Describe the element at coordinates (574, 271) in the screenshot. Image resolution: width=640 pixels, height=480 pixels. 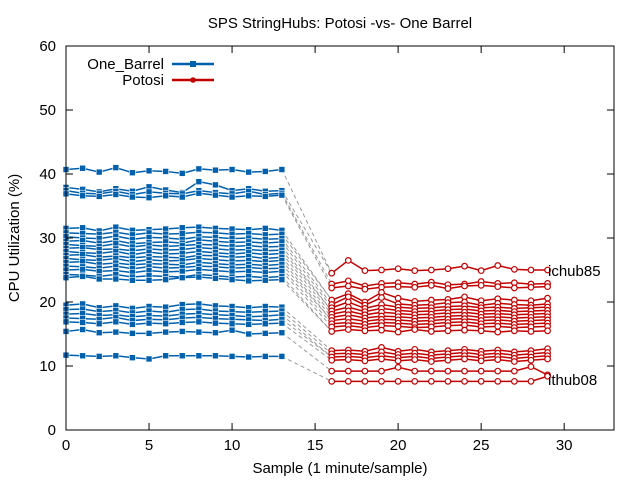
I see `annotation-ichub85: ichub85` at that location.